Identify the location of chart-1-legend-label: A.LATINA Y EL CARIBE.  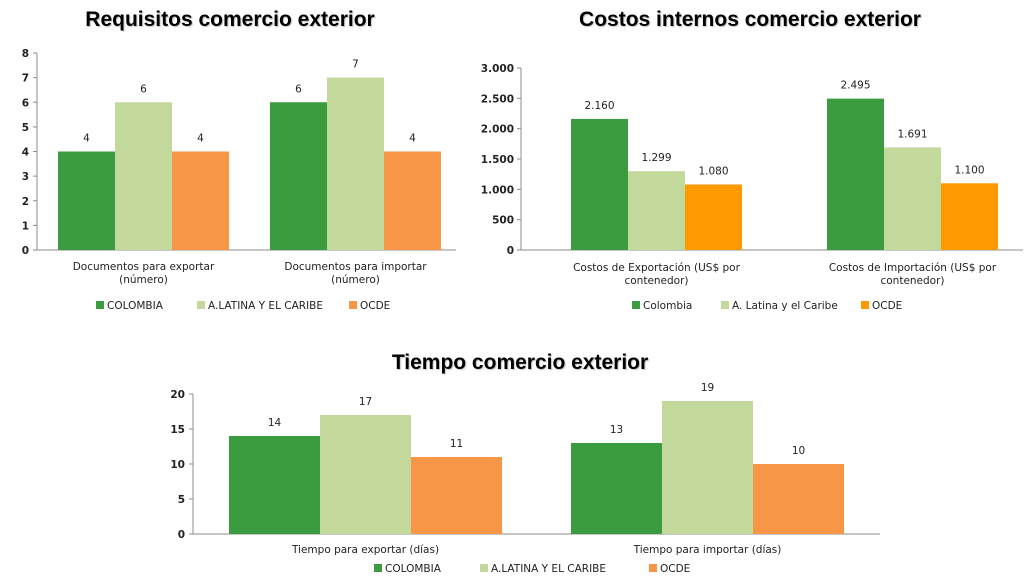
(265, 306).